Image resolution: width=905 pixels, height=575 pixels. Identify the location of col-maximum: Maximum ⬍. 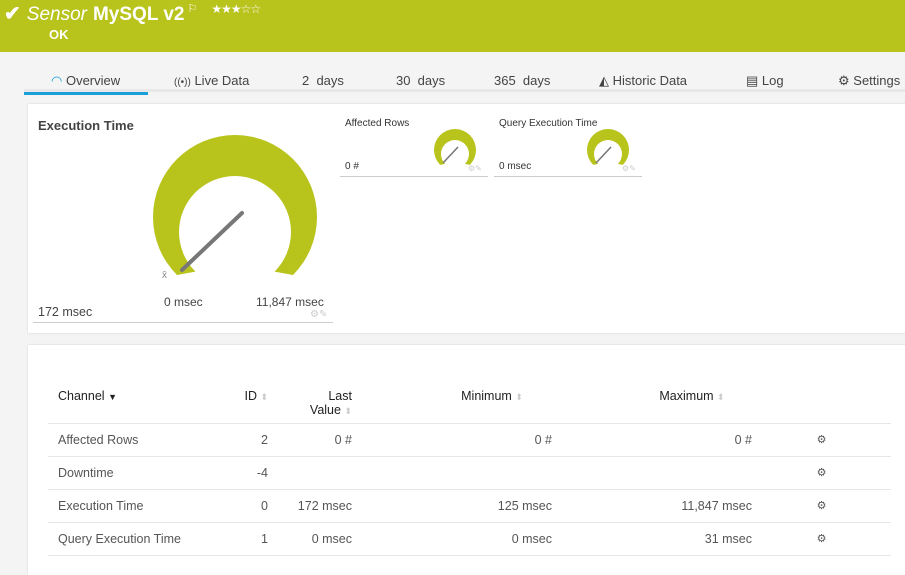
(652, 403).